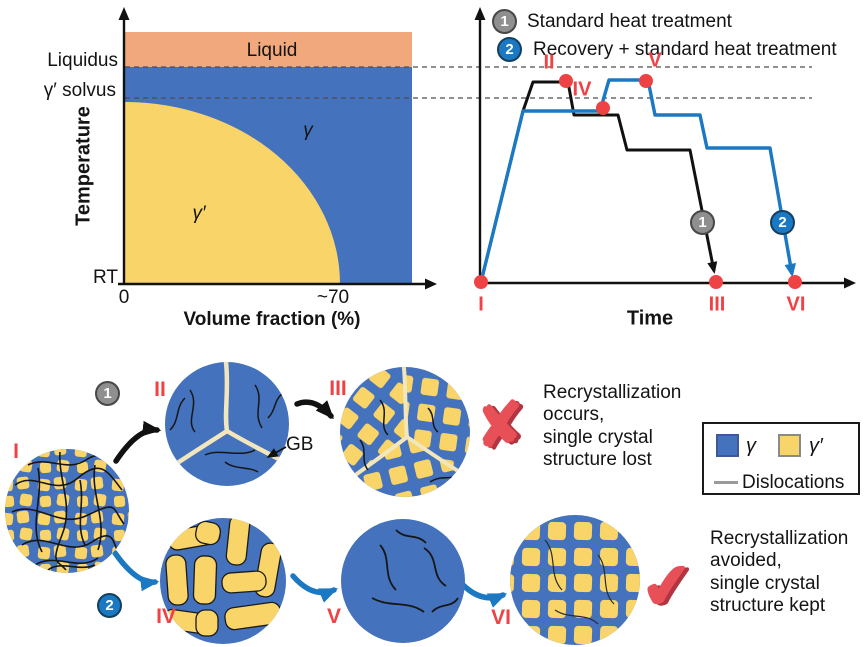 The width and height of the screenshot is (865, 647). What do you see at coordinates (582, 89) in the screenshot?
I see `chart-stage-IV: IV` at bounding box center [582, 89].